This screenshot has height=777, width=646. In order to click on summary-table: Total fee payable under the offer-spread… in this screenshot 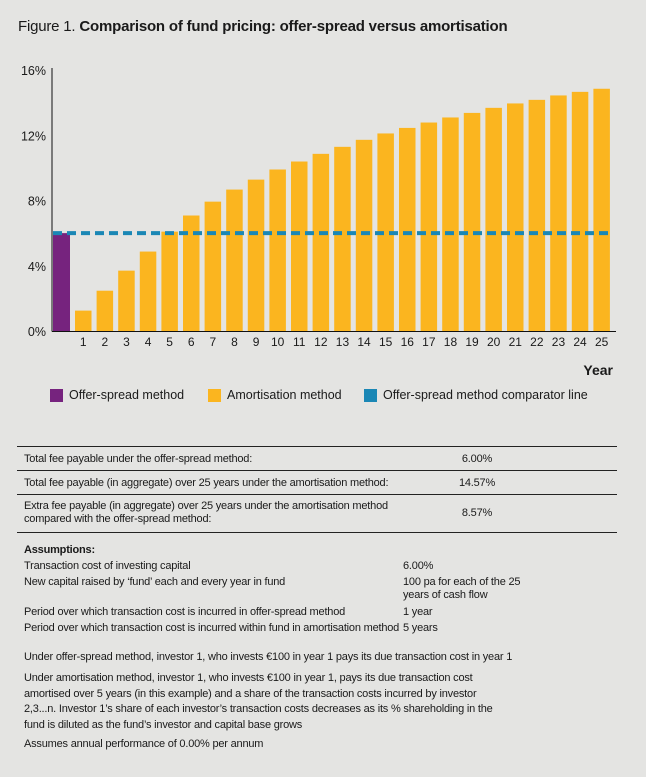, I will do `click(317, 491)`.